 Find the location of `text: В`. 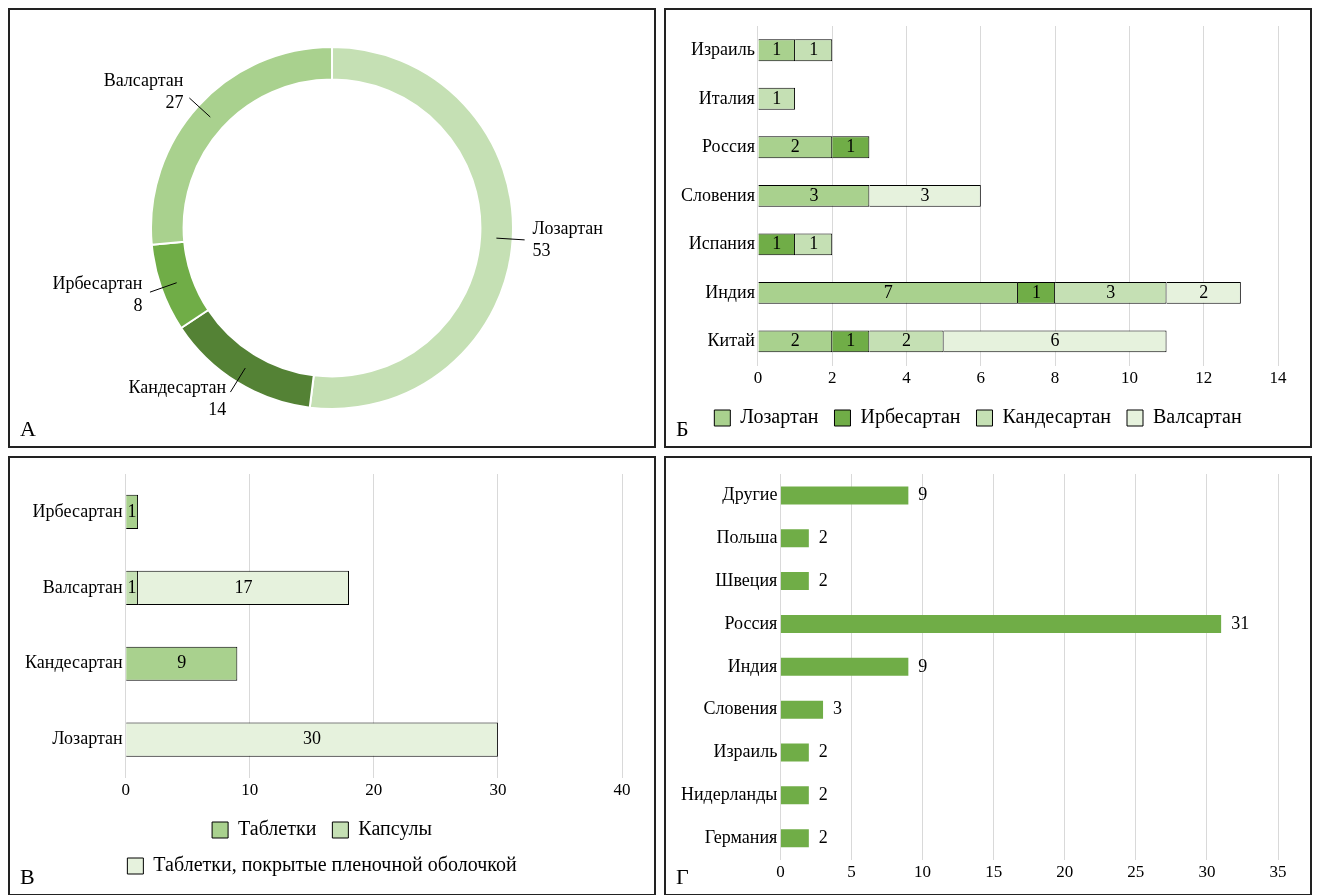

text: В is located at coordinates (27, 877).